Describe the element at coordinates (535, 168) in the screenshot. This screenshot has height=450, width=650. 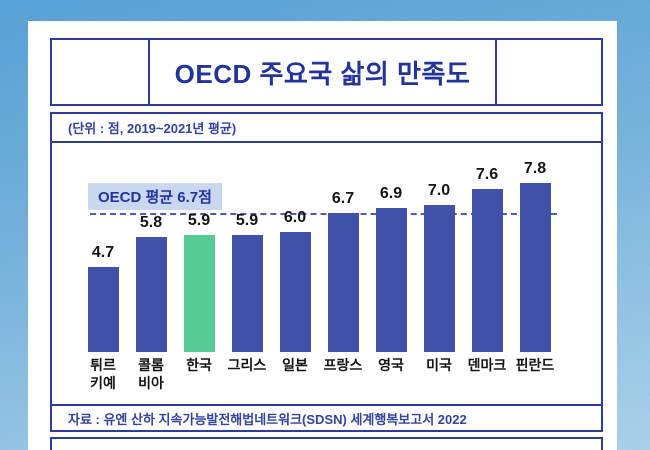
I see `bar-value-label: 7.8` at that location.